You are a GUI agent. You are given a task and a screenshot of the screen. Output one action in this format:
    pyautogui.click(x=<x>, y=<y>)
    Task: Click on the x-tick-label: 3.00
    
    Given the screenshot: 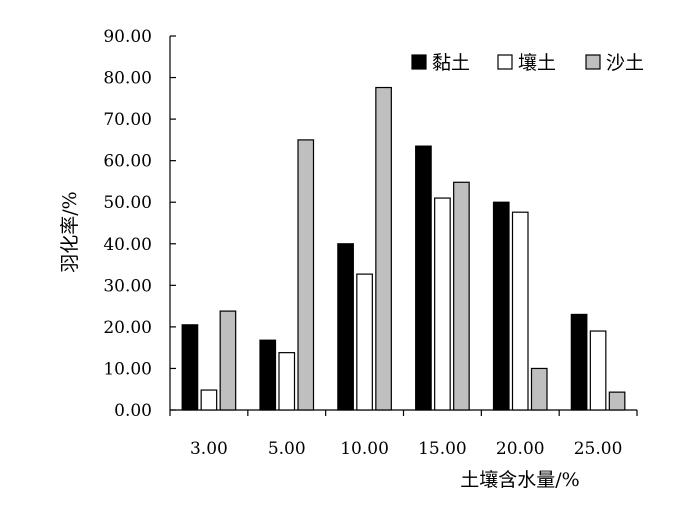 What is the action you would take?
    pyautogui.click(x=209, y=449)
    